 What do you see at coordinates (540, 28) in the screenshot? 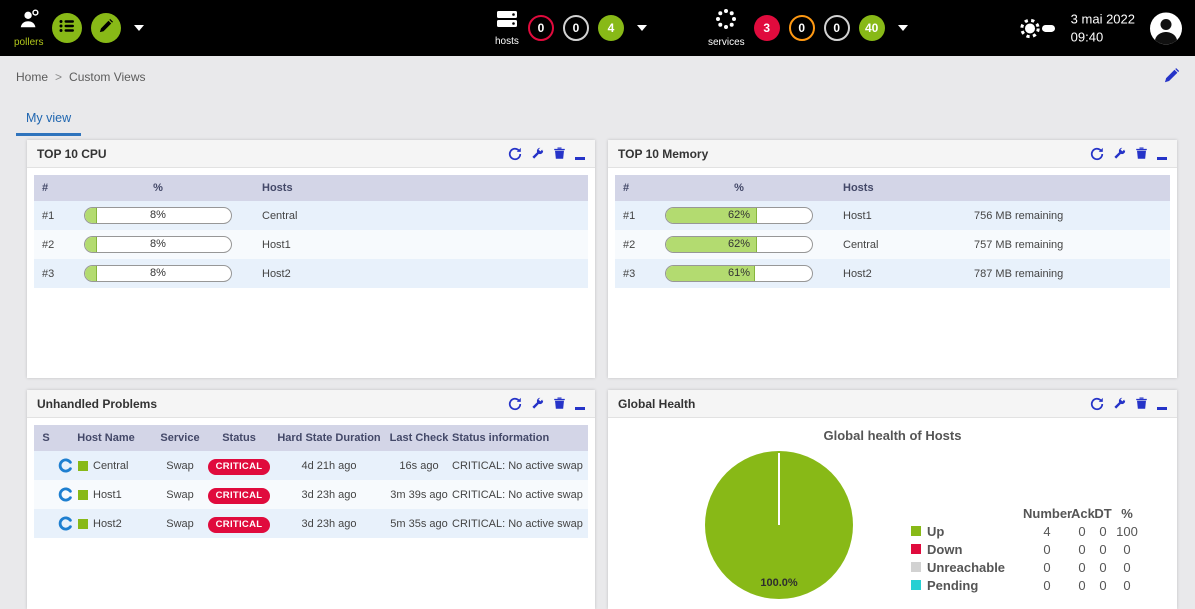
I see `hosts-down-badge: 0` at bounding box center [540, 28].